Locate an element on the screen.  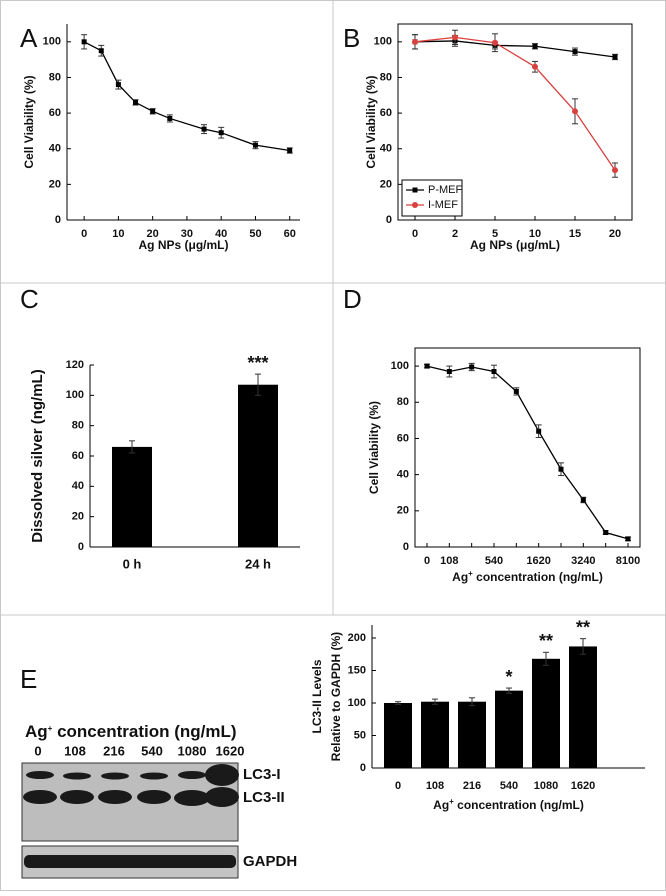
lane-label: 1620 is located at coordinates (230, 750).